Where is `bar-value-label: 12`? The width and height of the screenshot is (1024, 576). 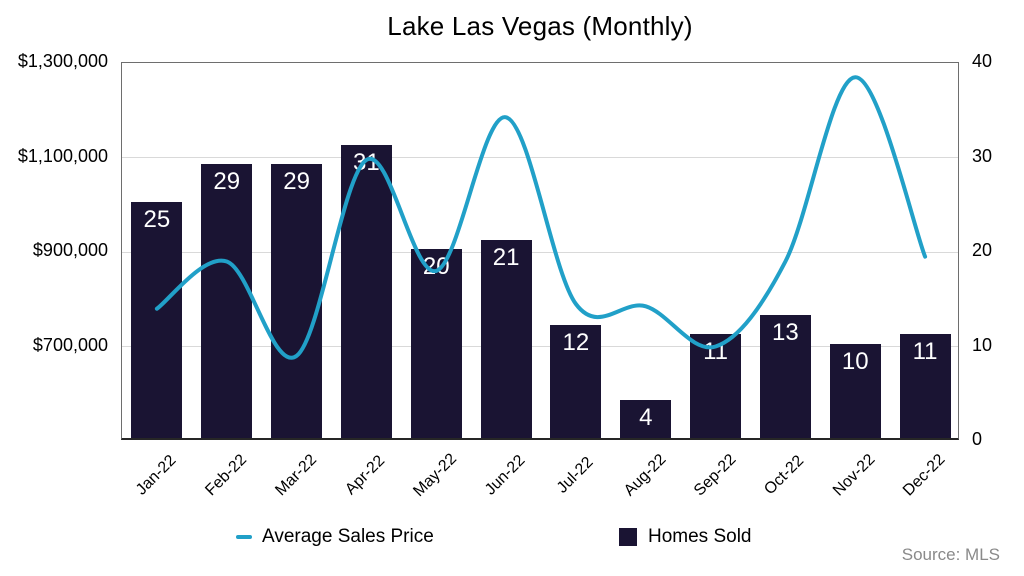 bar-value-label: 12 is located at coordinates (576, 342).